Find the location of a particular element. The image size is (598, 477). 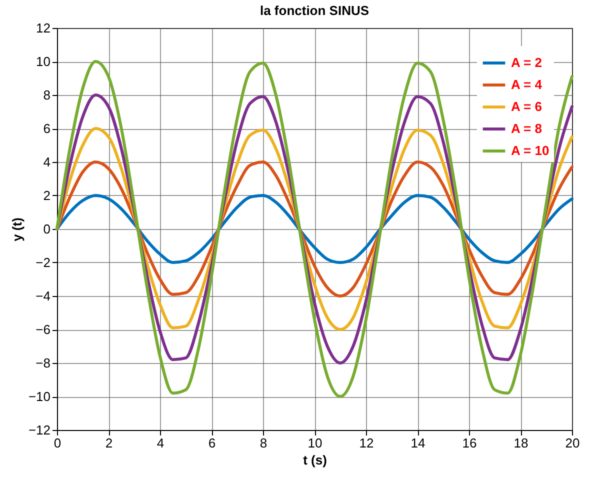

y-tick-label: 12 is located at coordinates (43, 28).